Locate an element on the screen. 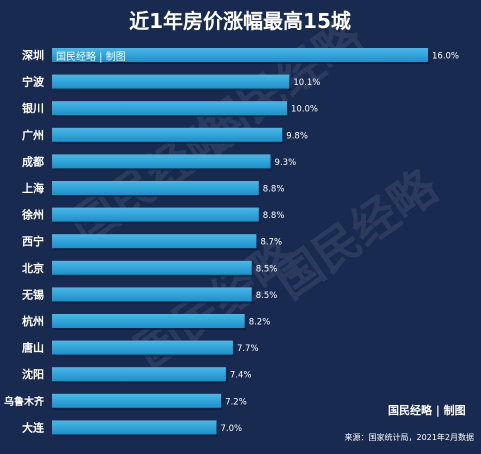  value-label: 7.2% is located at coordinates (236, 402).